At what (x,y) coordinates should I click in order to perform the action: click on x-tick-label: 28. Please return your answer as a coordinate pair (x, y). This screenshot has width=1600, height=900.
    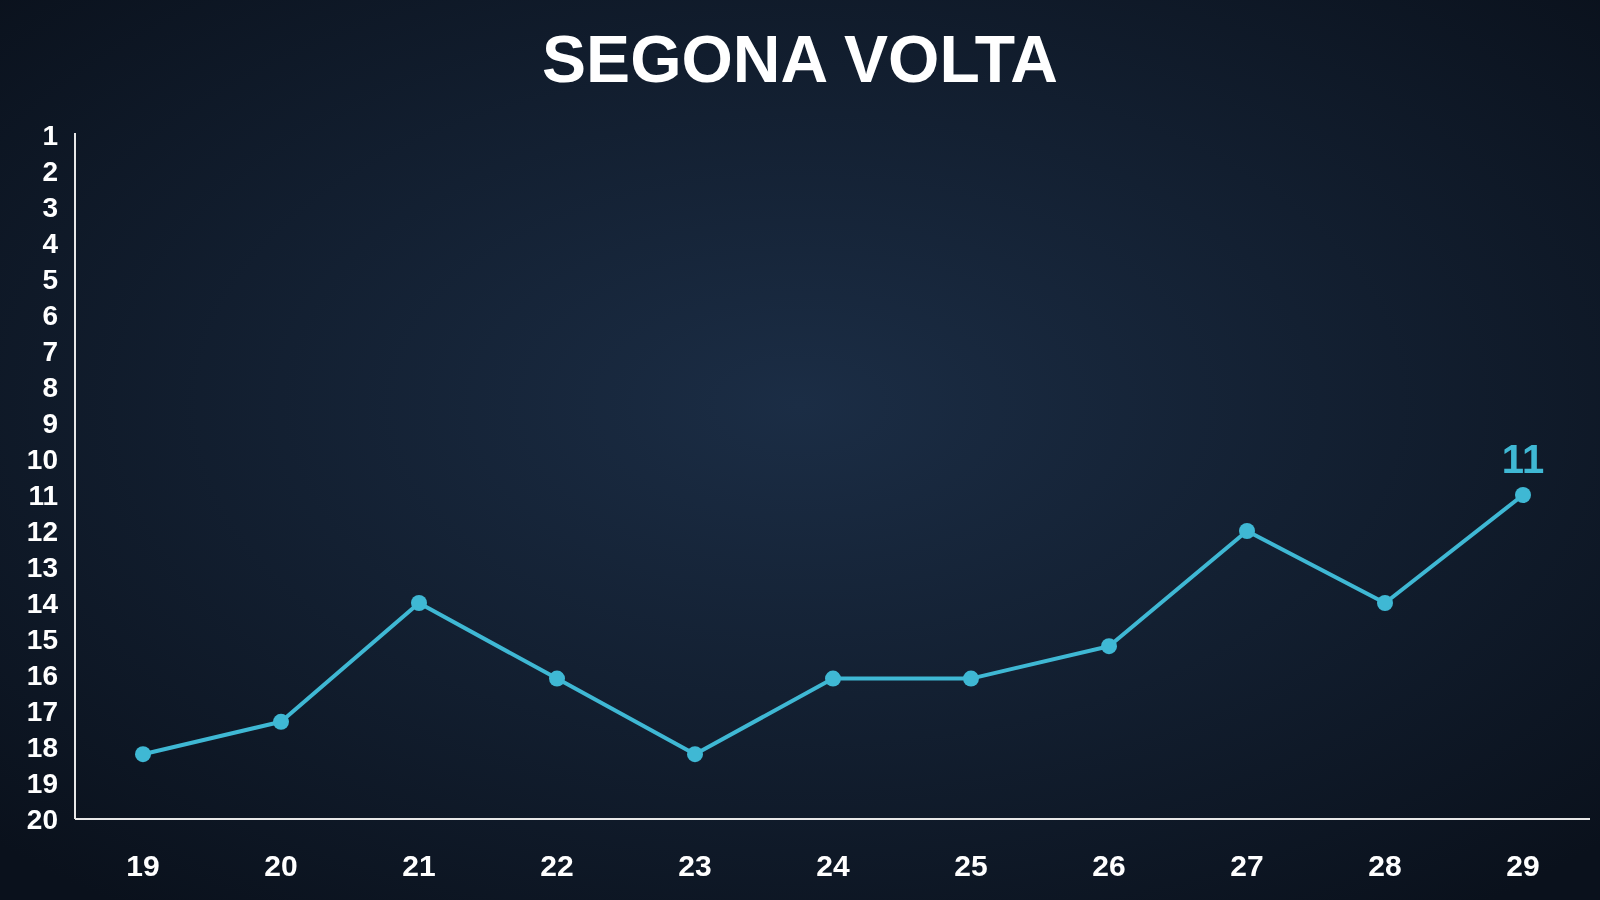
    Looking at the image, I should click on (1385, 865).